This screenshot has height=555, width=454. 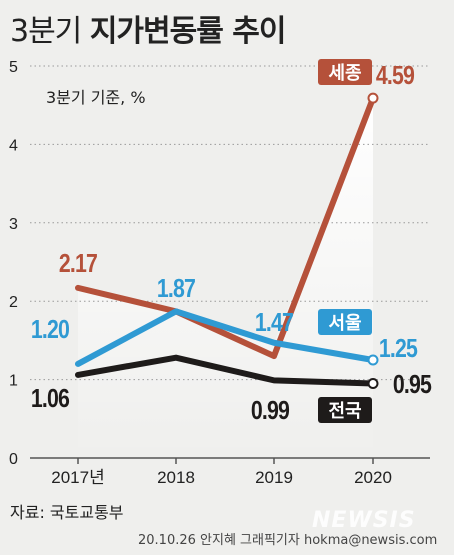 I want to click on x-tick-label: 2020, so click(x=373, y=477).